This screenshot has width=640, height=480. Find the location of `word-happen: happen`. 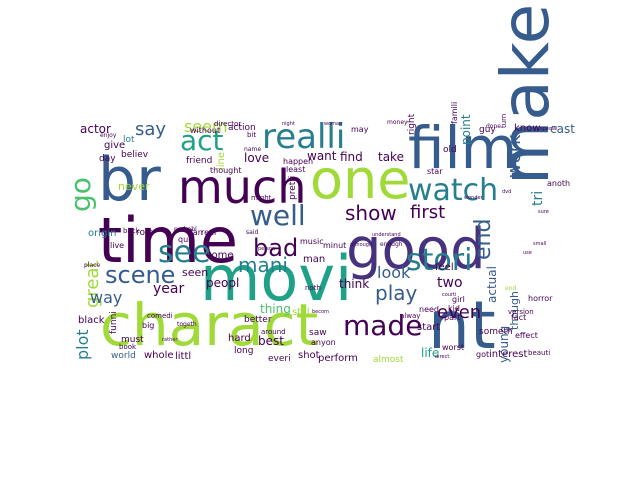

word-happen: happen is located at coordinates (298, 161).